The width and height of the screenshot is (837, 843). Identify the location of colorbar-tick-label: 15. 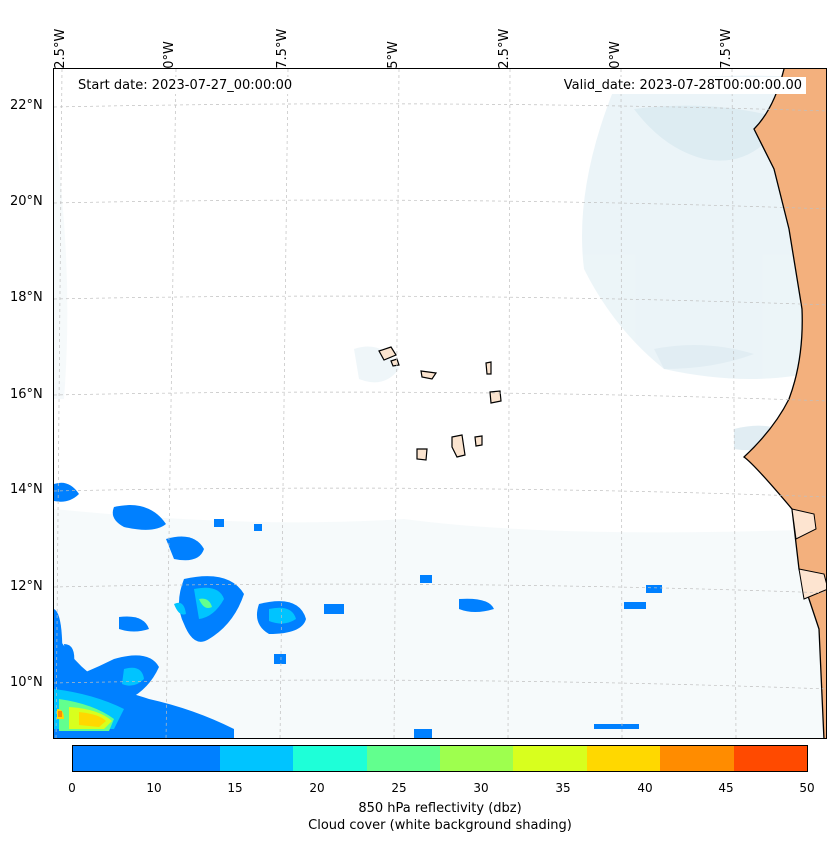
(235, 788).